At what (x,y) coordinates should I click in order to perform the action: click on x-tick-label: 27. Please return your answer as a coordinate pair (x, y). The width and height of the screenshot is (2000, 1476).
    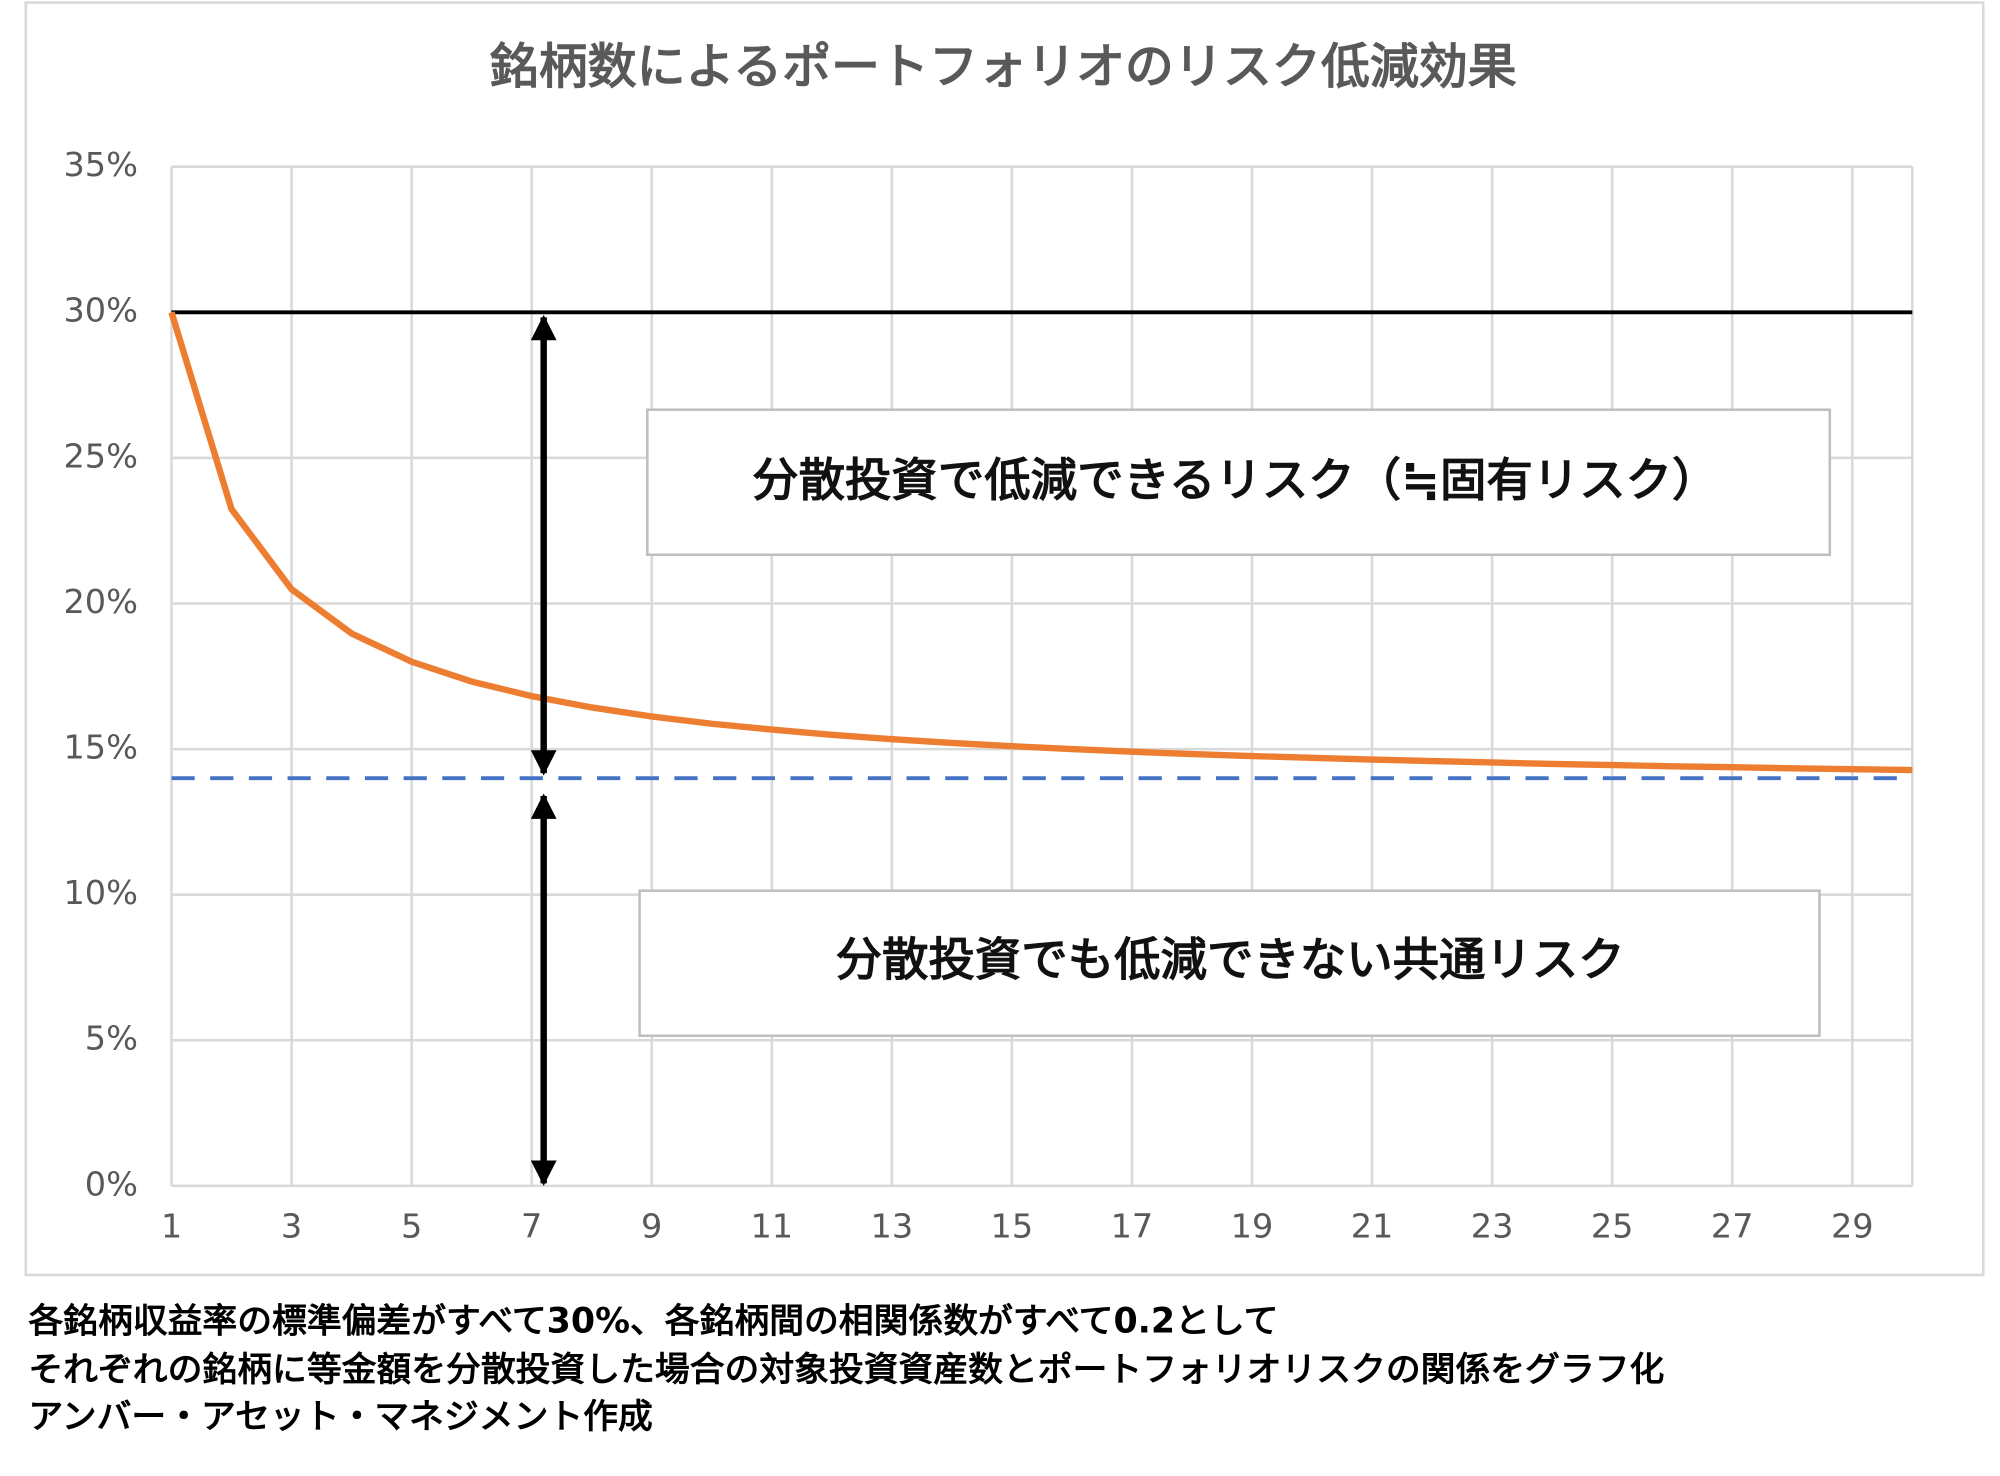
    Looking at the image, I should click on (1732, 1226).